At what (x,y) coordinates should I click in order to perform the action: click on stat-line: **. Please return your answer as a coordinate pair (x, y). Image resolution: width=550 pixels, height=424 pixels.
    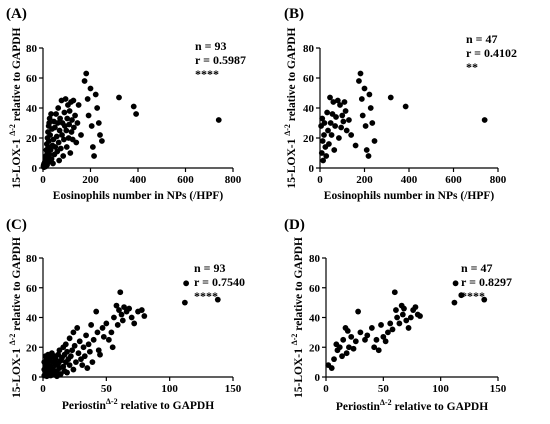
    Looking at the image, I should click on (472, 67).